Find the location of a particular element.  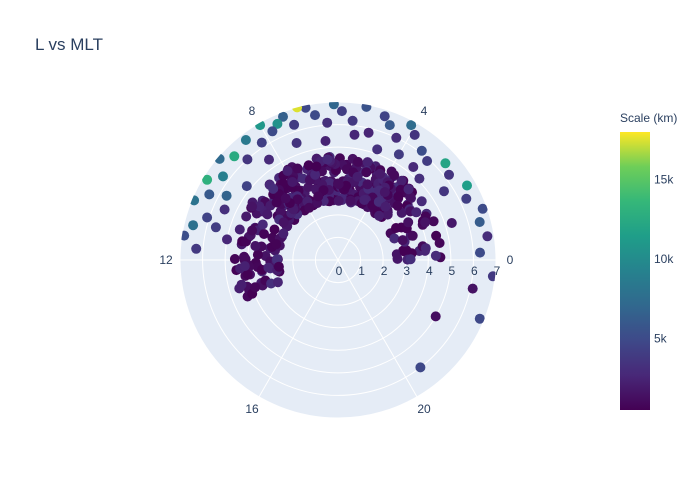

angular-tick-label: 12 is located at coordinates (166, 260).